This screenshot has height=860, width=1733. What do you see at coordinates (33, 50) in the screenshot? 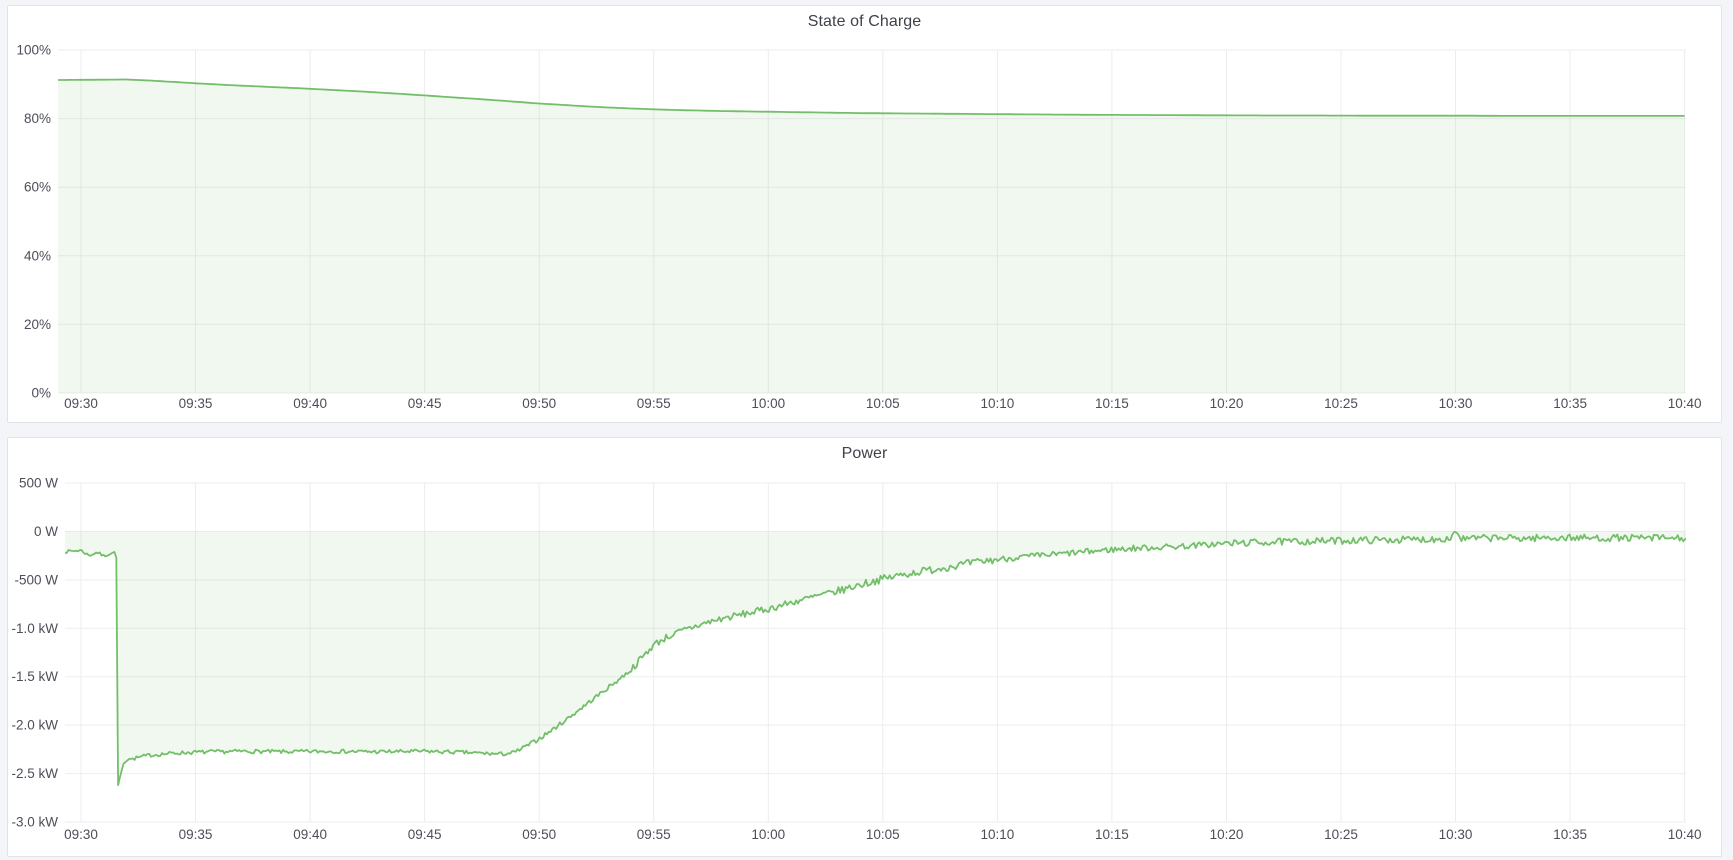
I see `svg-text: 100%` at bounding box center [33, 50].